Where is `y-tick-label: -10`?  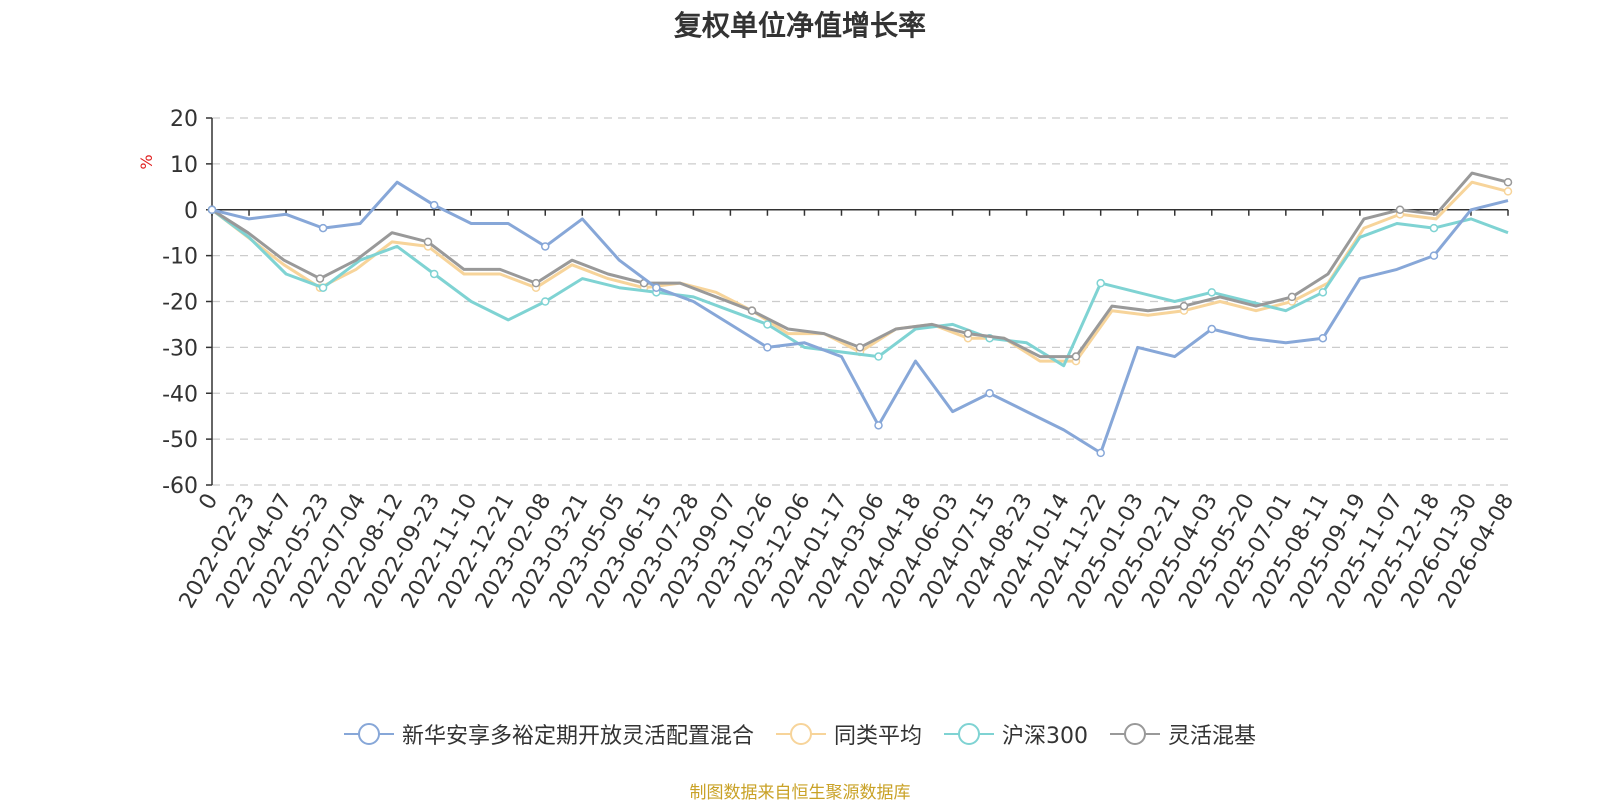 y-tick-label: -10 is located at coordinates (180, 257).